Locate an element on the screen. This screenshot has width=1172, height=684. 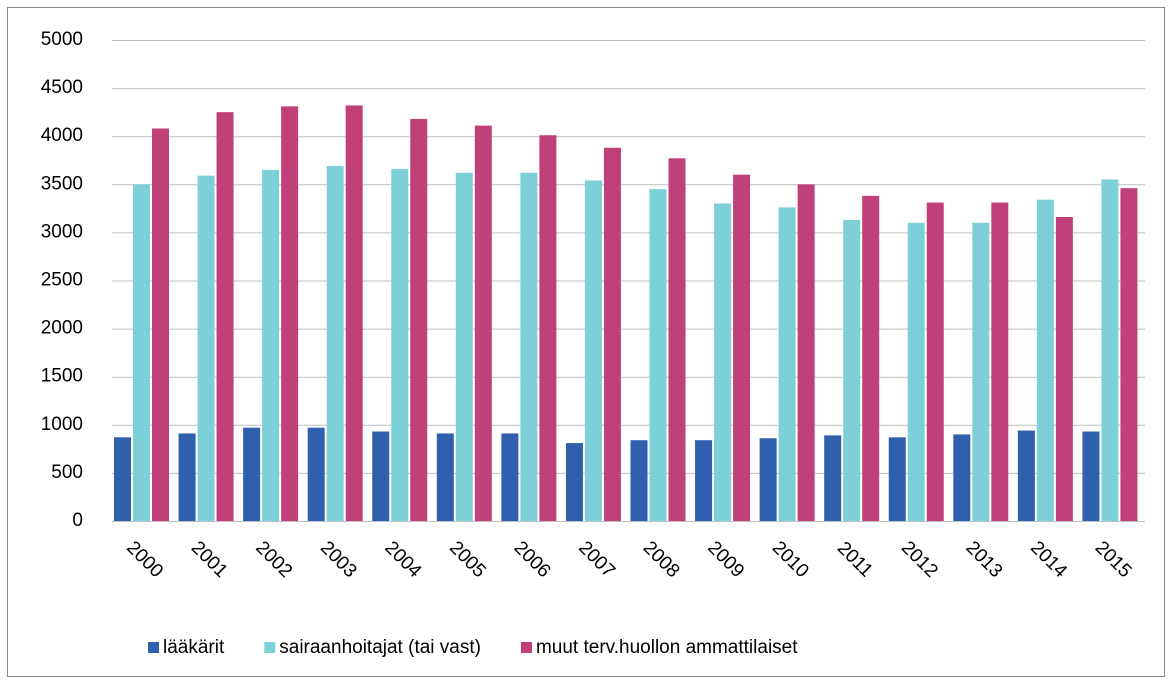
y-tick-label: 500 is located at coordinates (67, 472).